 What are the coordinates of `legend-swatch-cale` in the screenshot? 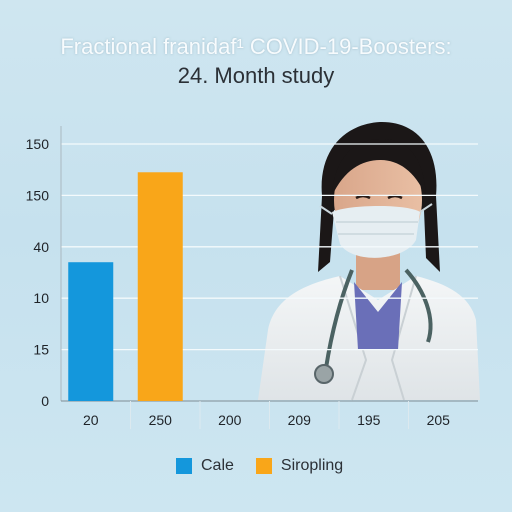 It's located at (184, 466).